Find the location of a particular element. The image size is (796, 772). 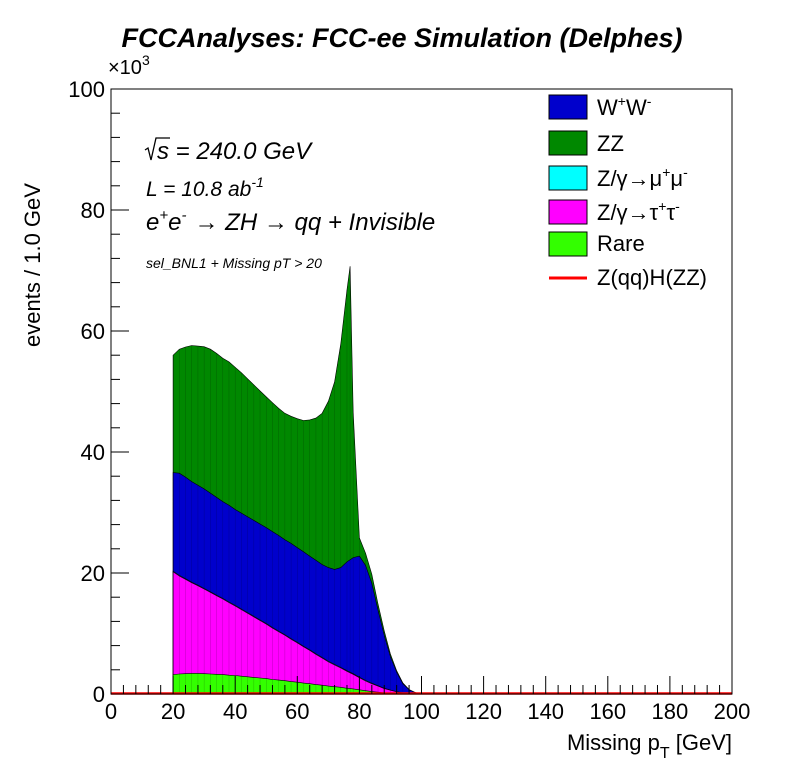

legend-label-ww: W+W- is located at coordinates (624, 106).